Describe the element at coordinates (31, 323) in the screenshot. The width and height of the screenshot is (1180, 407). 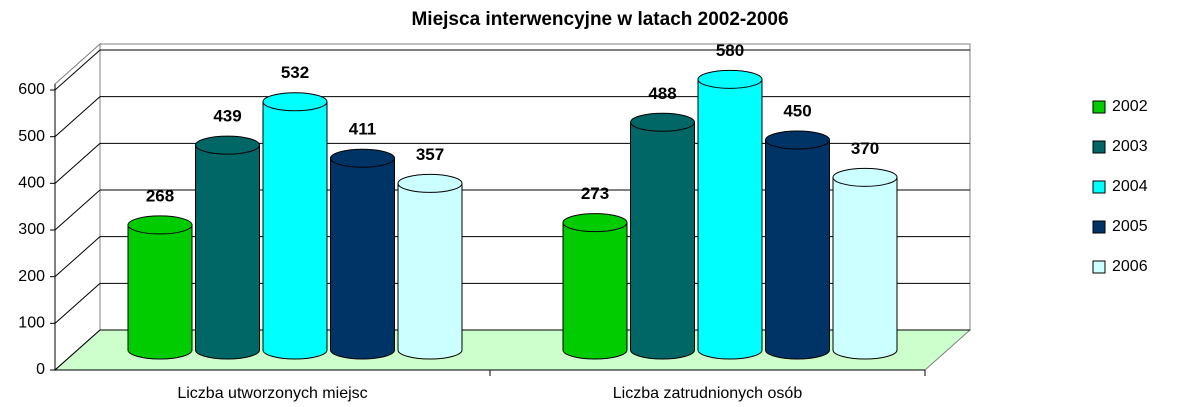
I see `y-tick-label: 100` at that location.